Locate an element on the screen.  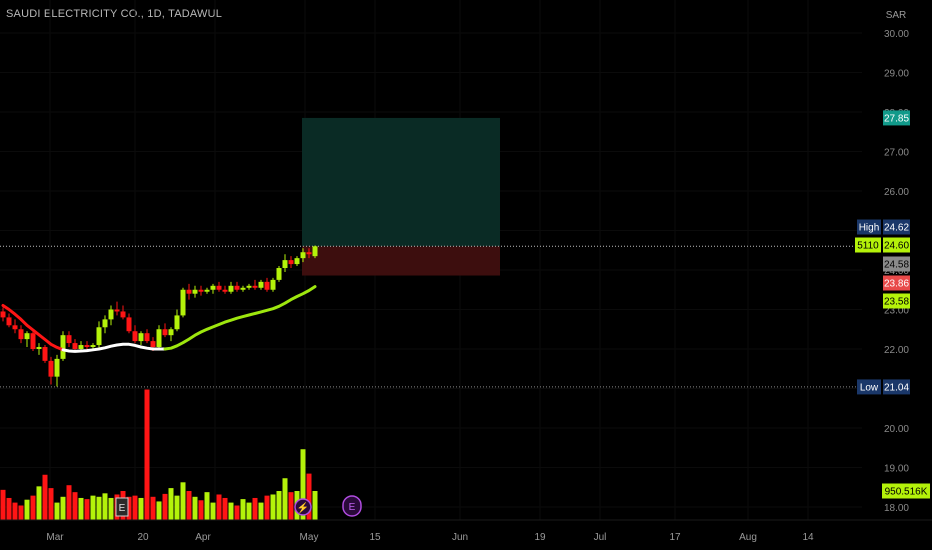
high-label-badge: High is located at coordinates (869, 228).